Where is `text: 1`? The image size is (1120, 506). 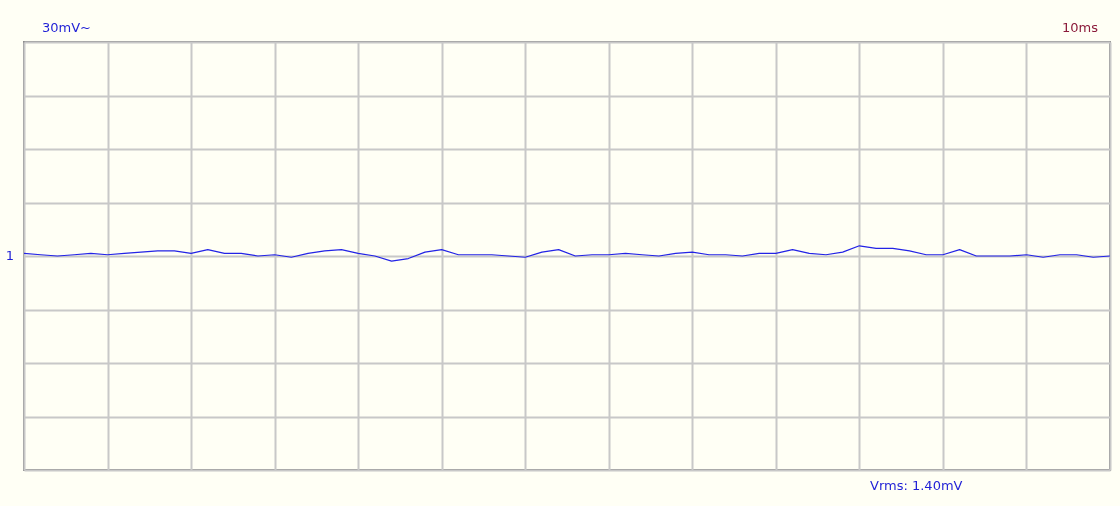
text: 1 is located at coordinates (10, 255).